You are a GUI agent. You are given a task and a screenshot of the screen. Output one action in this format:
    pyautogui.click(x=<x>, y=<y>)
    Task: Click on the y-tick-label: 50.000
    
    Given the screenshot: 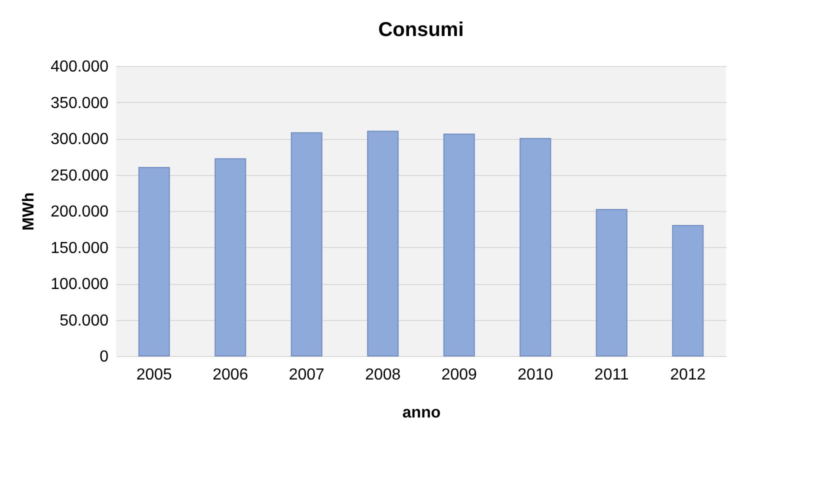 What is the action you would take?
    pyautogui.click(x=84, y=321)
    